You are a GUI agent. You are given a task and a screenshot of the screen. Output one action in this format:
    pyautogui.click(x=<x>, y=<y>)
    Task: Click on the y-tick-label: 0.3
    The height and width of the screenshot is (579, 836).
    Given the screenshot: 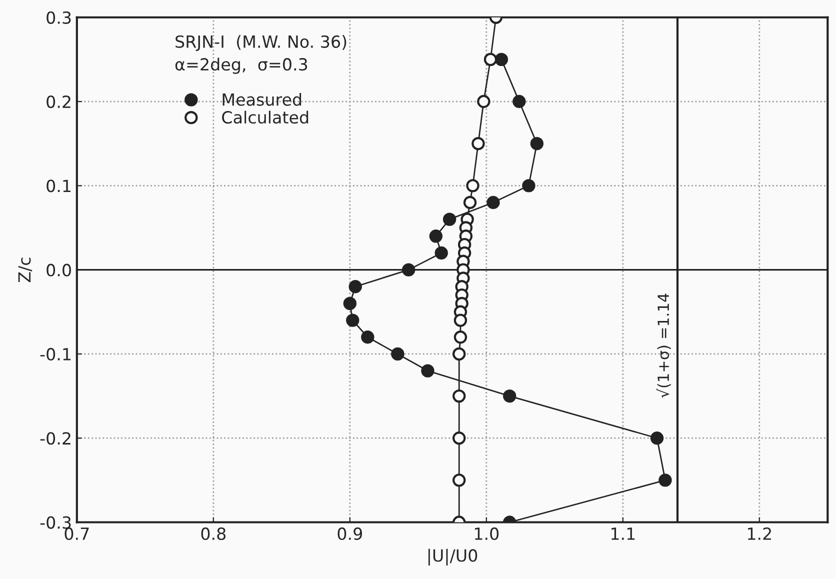 What is the action you would take?
    pyautogui.click(x=58, y=17)
    